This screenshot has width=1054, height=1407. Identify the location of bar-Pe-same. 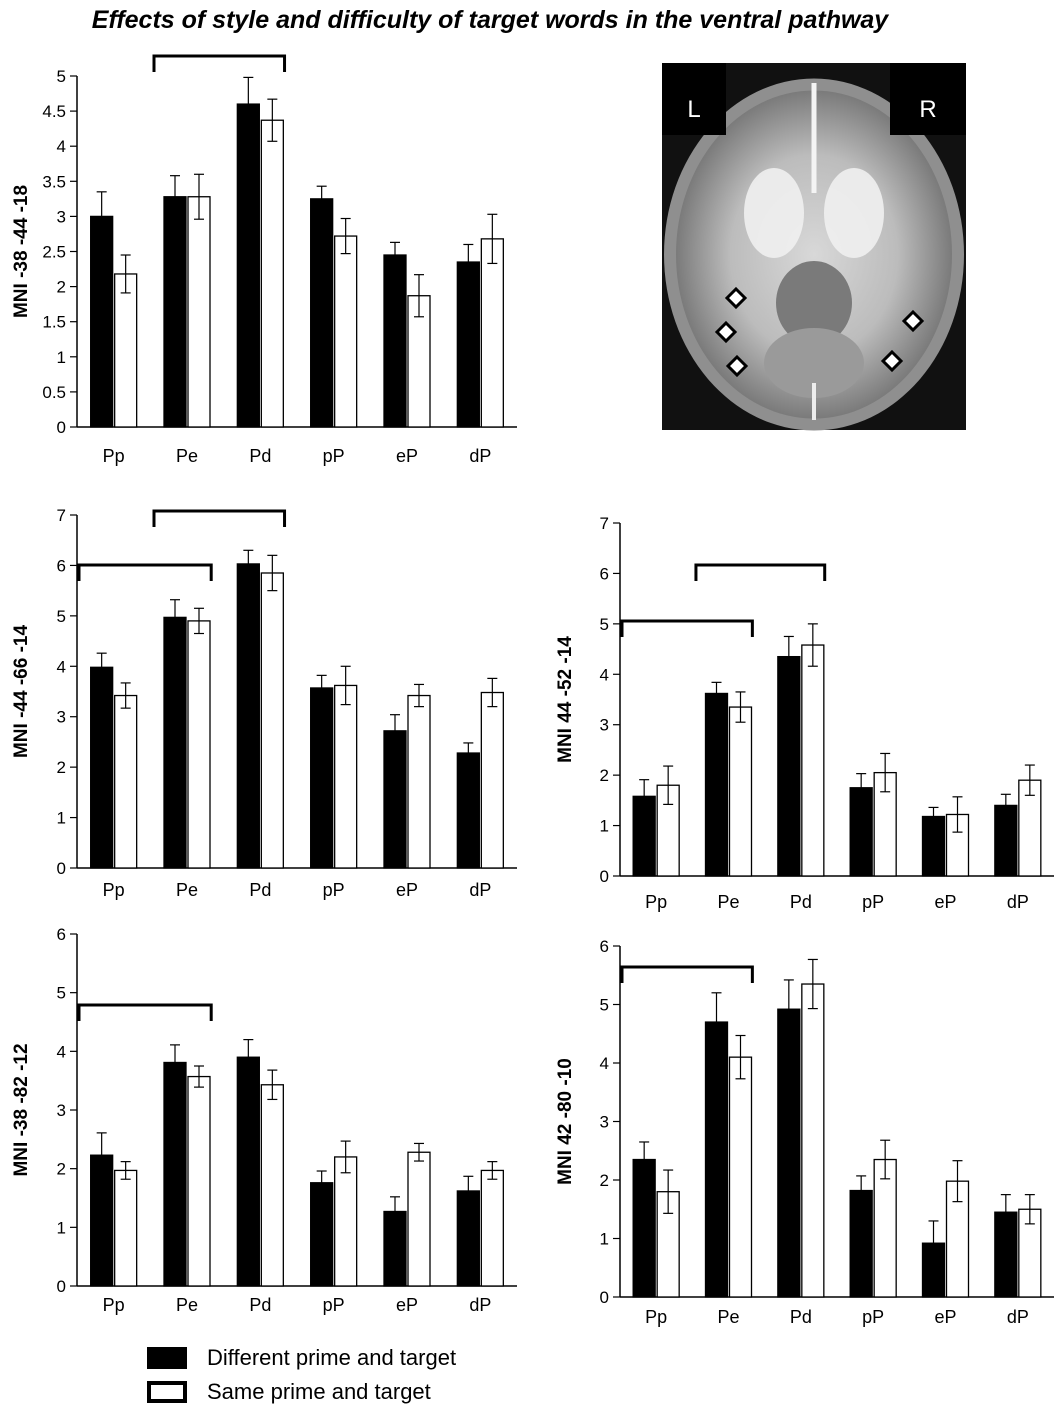
(199, 744).